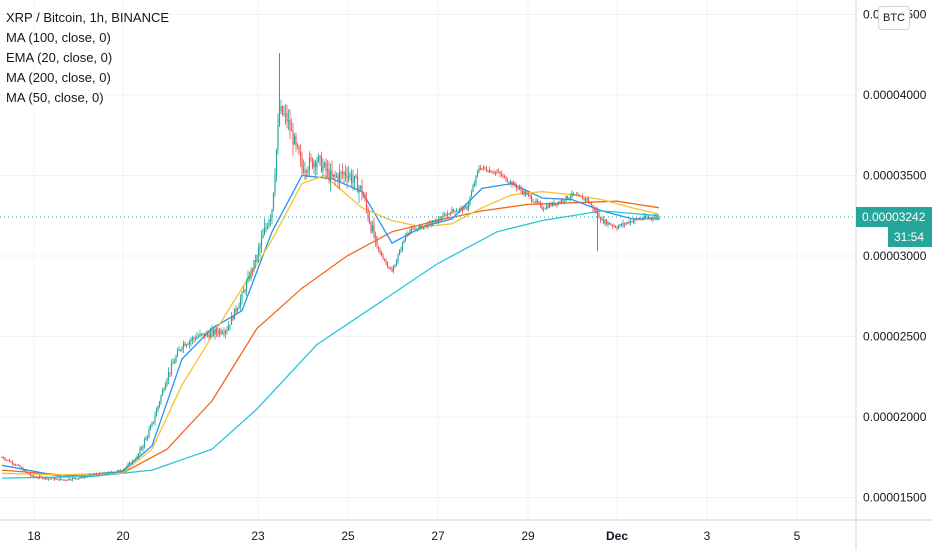 This screenshot has height=550, width=932. Describe the element at coordinates (58, 77) in the screenshot. I see `legend-item-ma200: MA (200, close, 0)` at that location.